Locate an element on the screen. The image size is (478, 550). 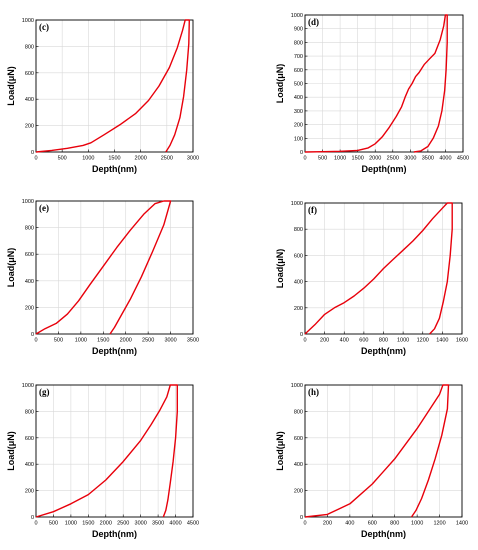
panel-label: (f) is located at coordinates (312, 210).